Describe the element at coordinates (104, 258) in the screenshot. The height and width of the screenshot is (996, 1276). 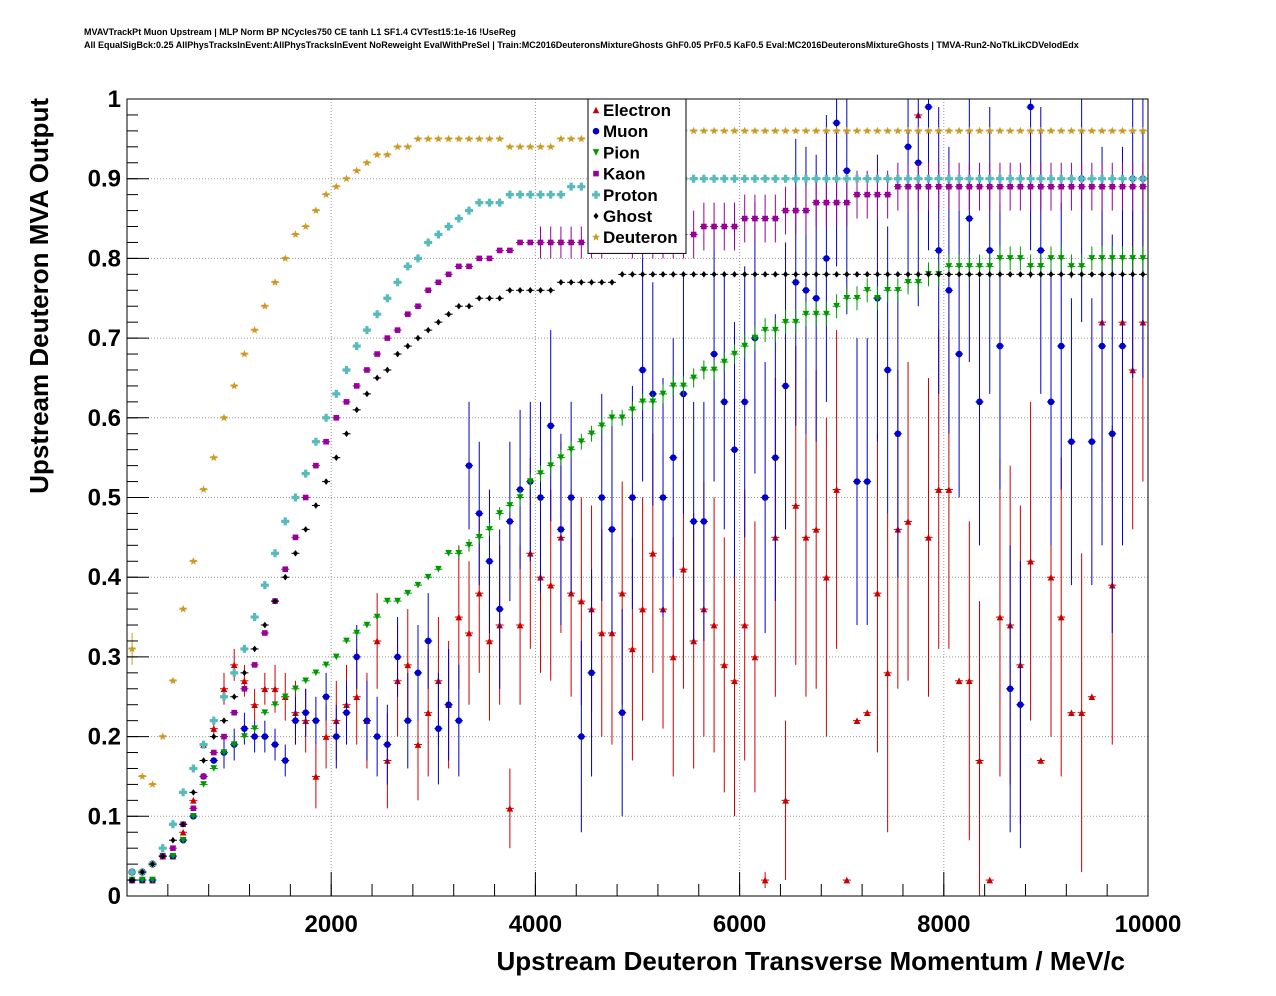
I see `y-tick-label: 0.8` at that location.